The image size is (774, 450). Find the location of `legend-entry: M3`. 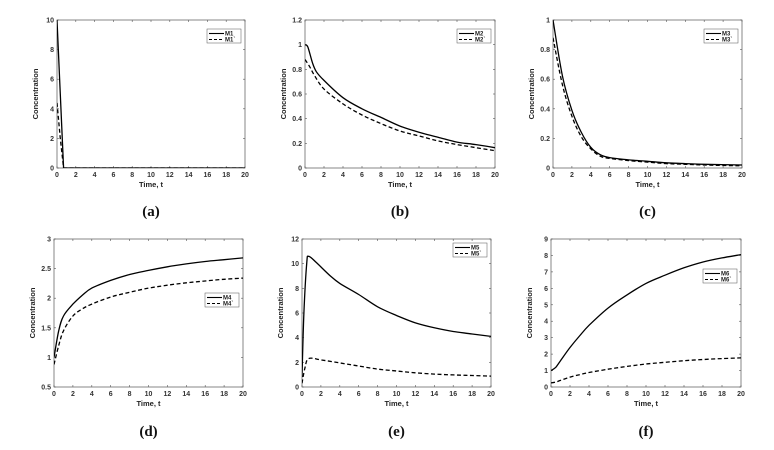

legend-entry: M3 is located at coordinates (726, 35).